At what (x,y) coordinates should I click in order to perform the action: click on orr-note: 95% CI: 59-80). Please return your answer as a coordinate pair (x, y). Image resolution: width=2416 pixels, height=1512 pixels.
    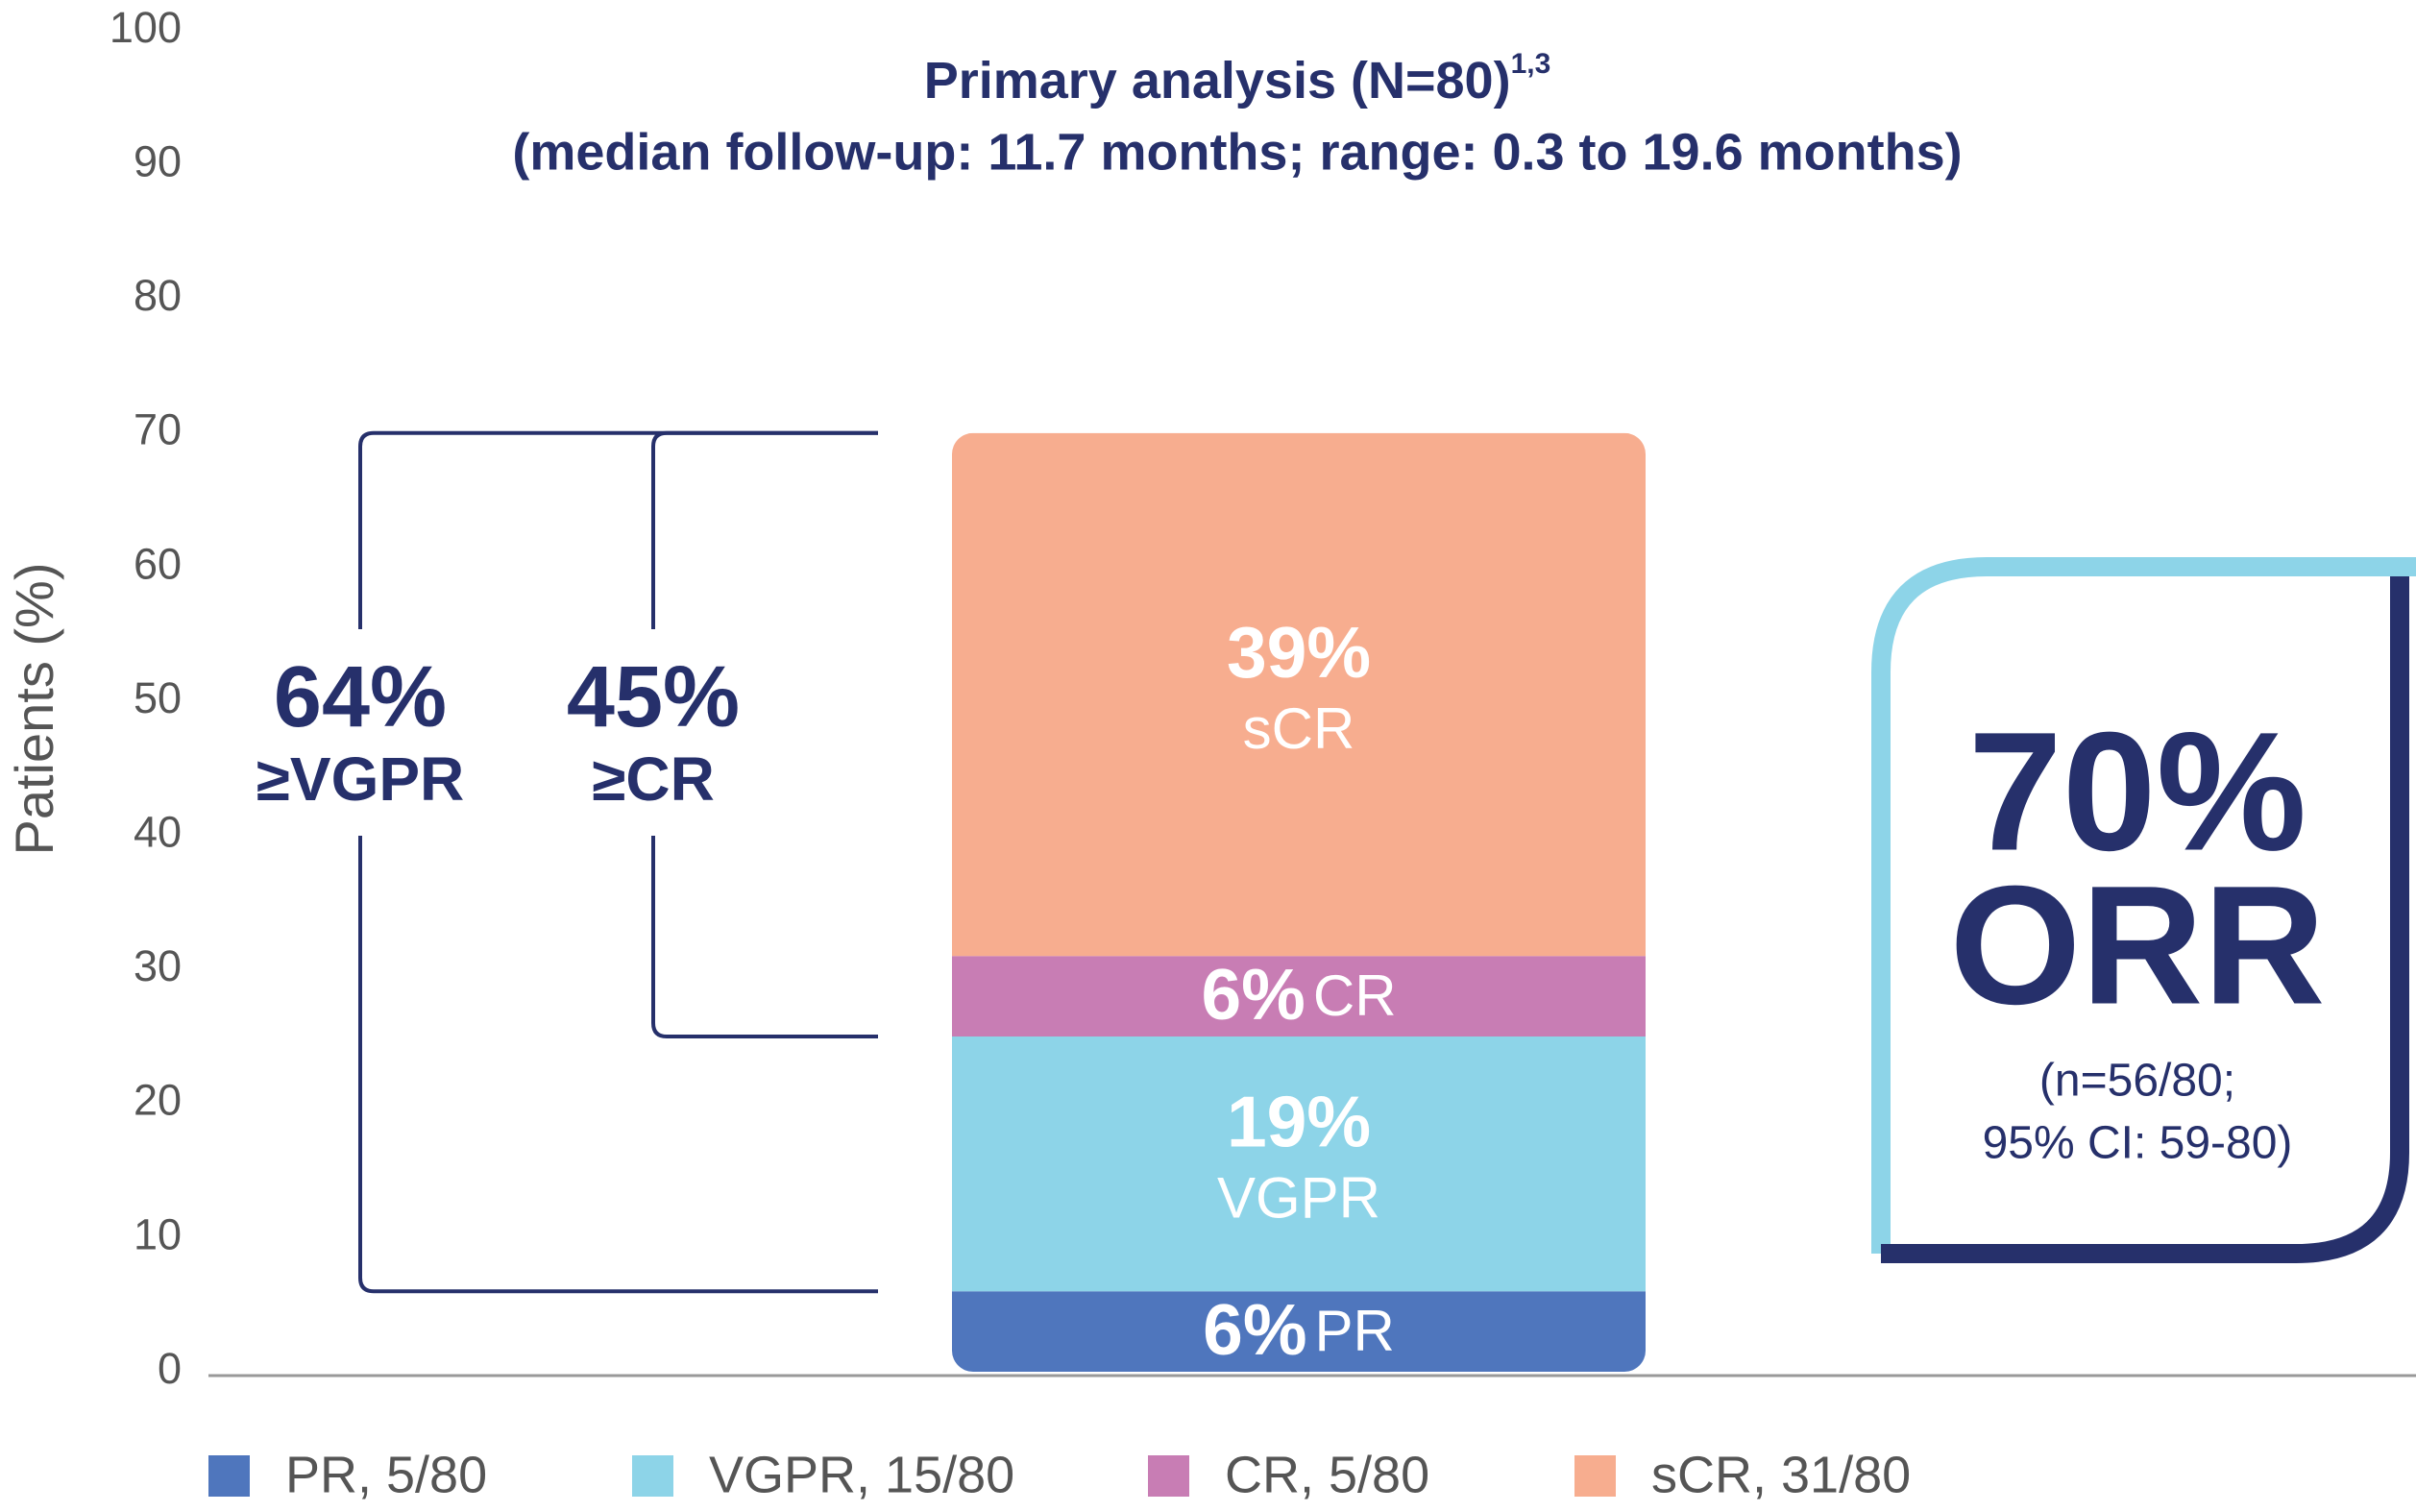
    Looking at the image, I should click on (2138, 1143).